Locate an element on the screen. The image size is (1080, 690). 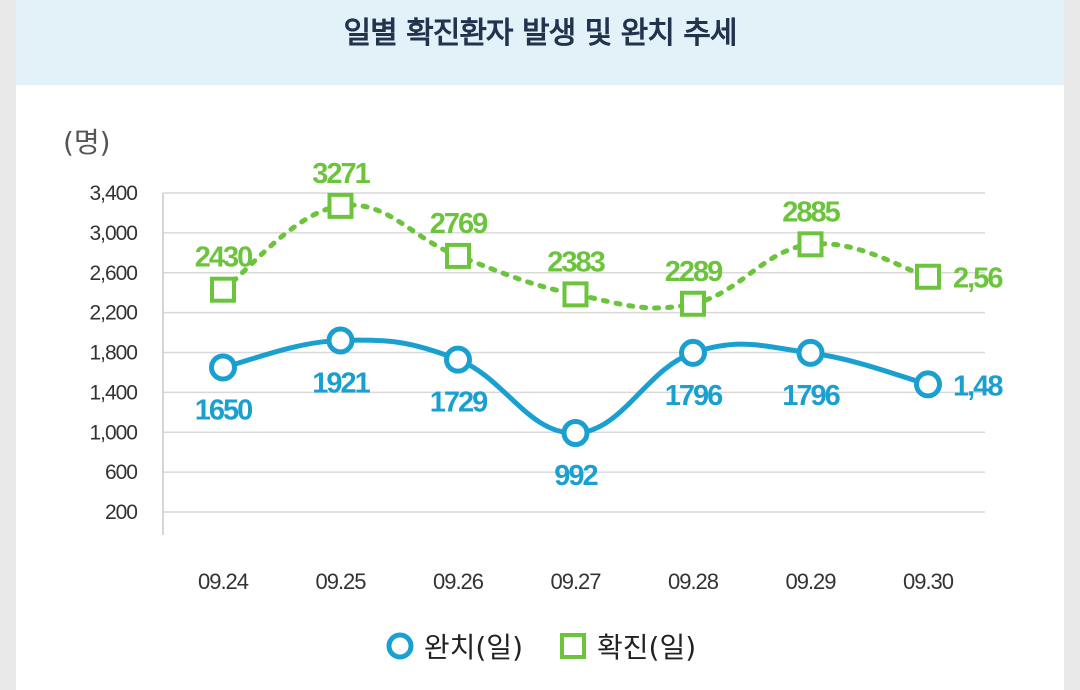
x-tick-label: 09.28 is located at coordinates (693, 581).